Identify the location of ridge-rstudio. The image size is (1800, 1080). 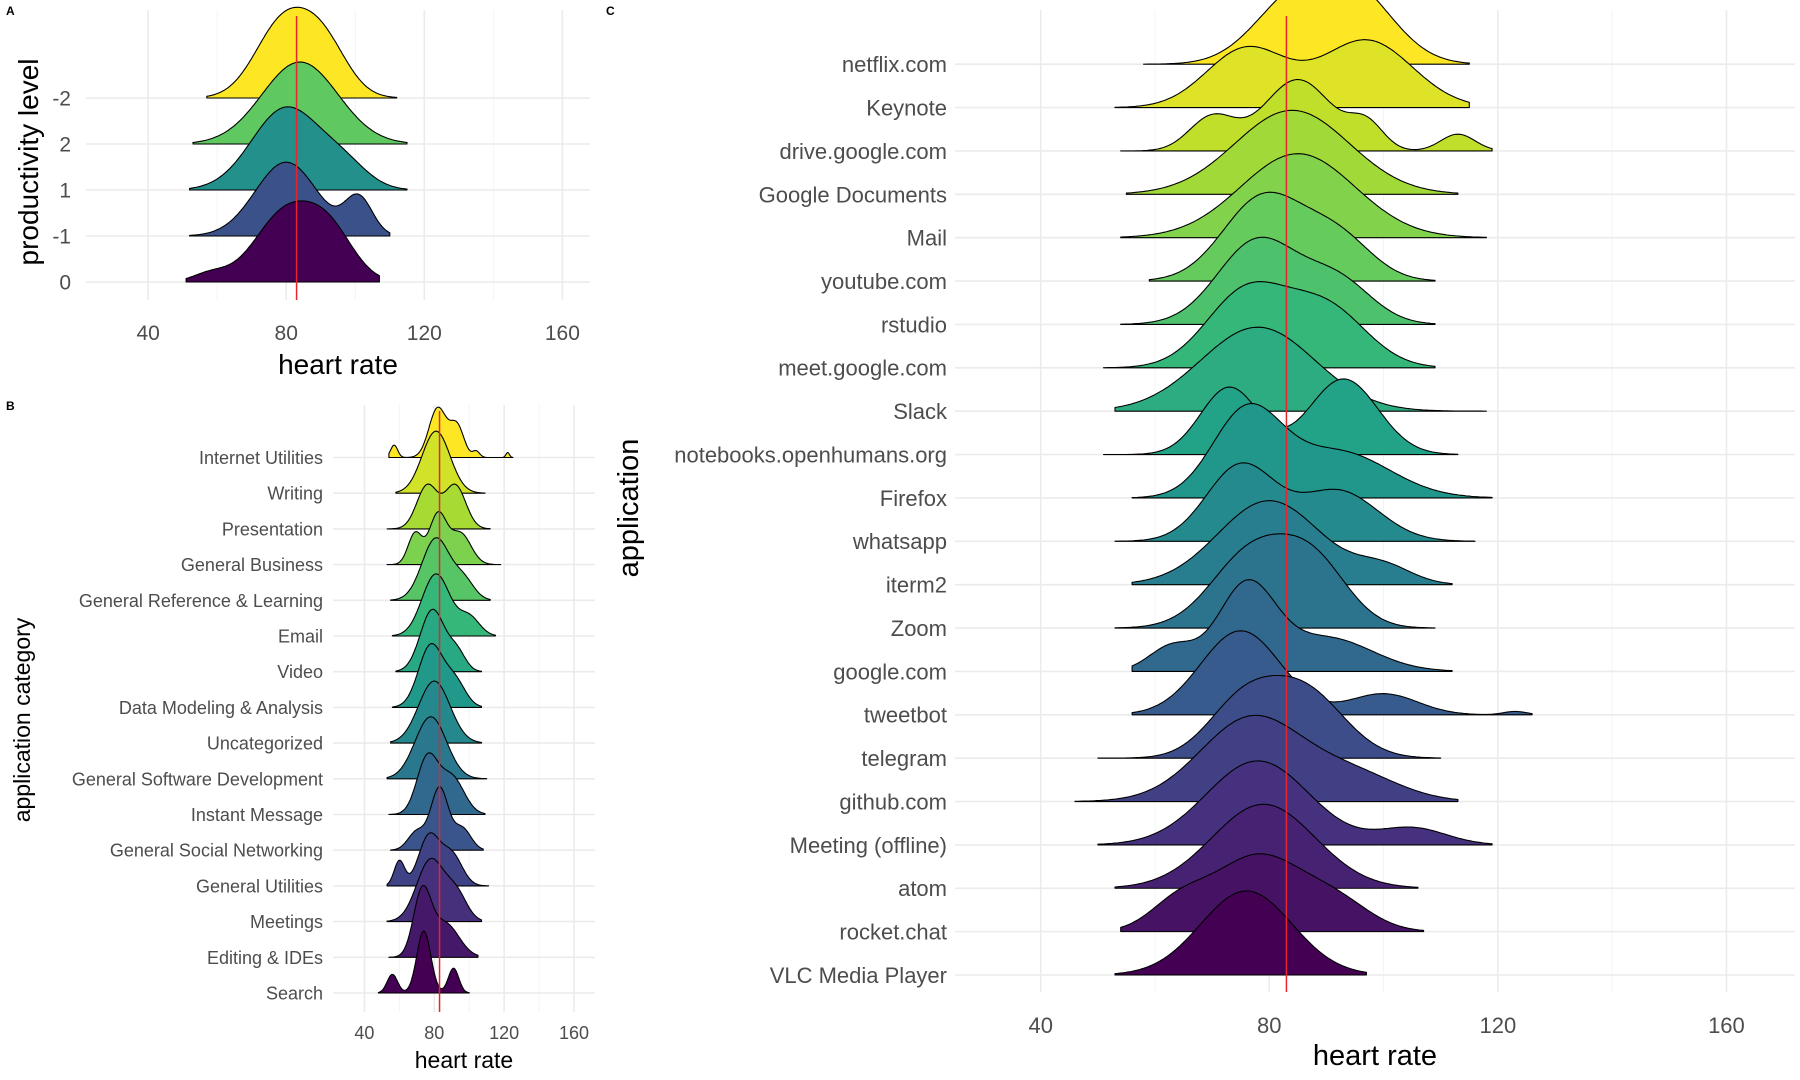
(1278, 280).